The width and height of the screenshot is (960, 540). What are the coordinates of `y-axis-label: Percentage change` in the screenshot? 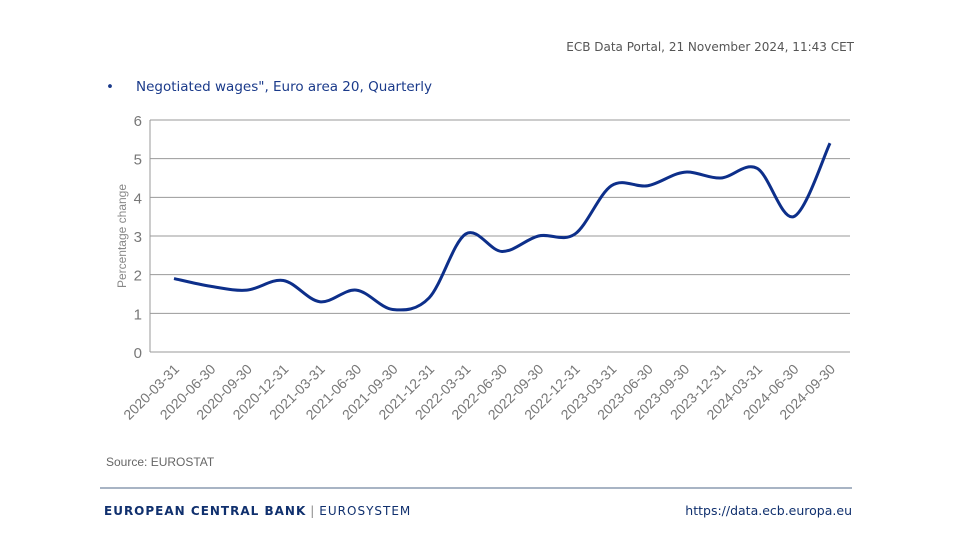 It's located at (122, 236).